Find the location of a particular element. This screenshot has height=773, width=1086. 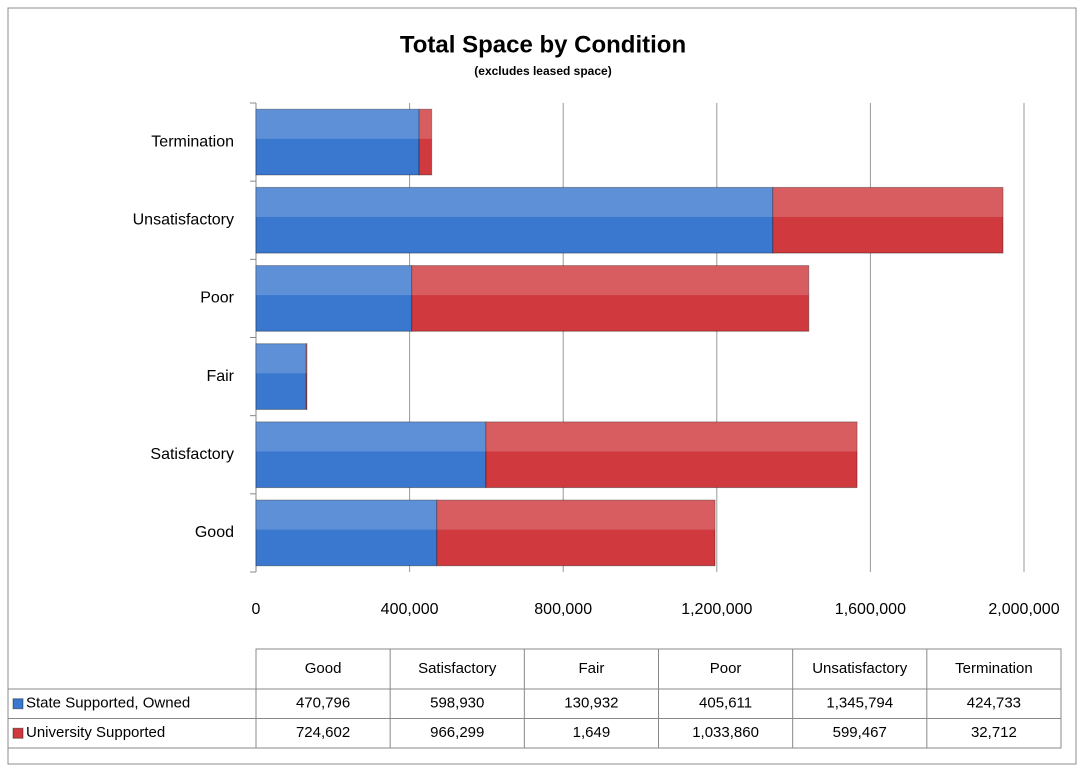

table-cell: 32,712 is located at coordinates (994, 732).